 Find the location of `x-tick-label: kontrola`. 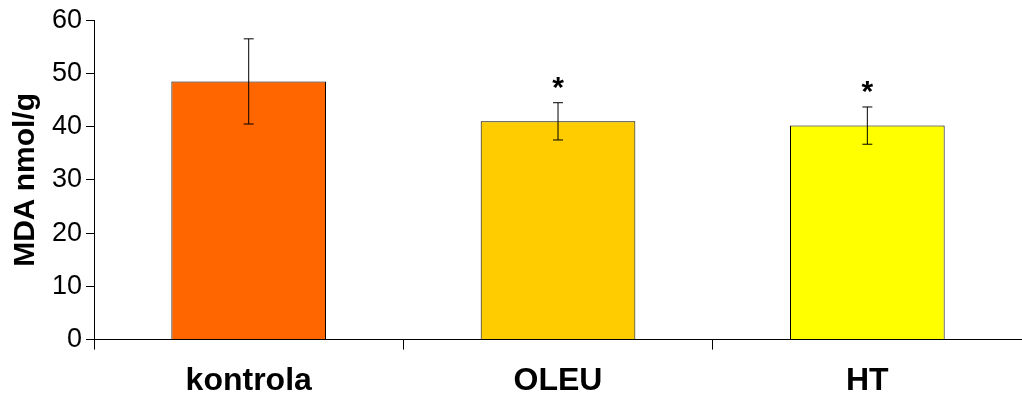

x-tick-label: kontrola is located at coordinates (249, 378).